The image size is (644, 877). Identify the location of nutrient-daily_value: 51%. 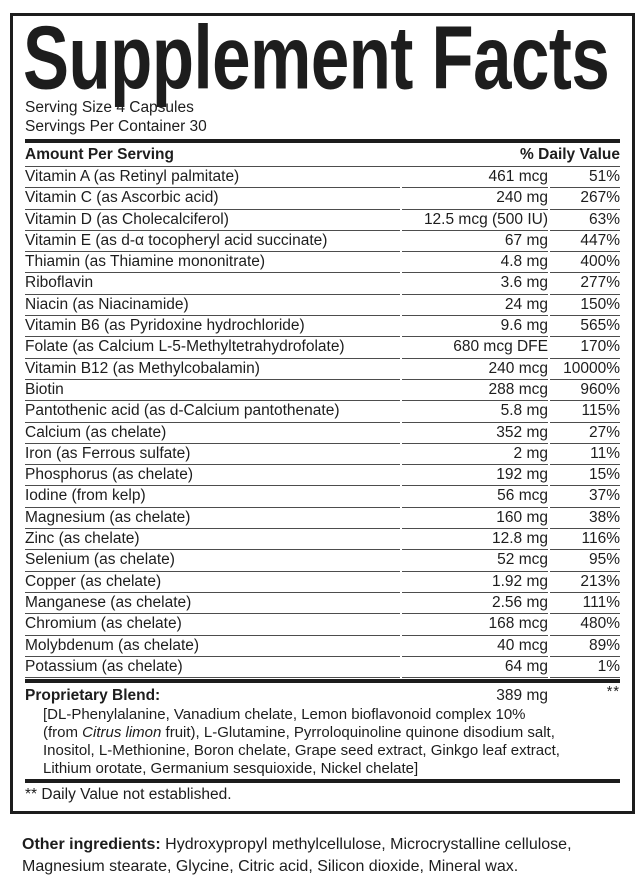
(585, 178).